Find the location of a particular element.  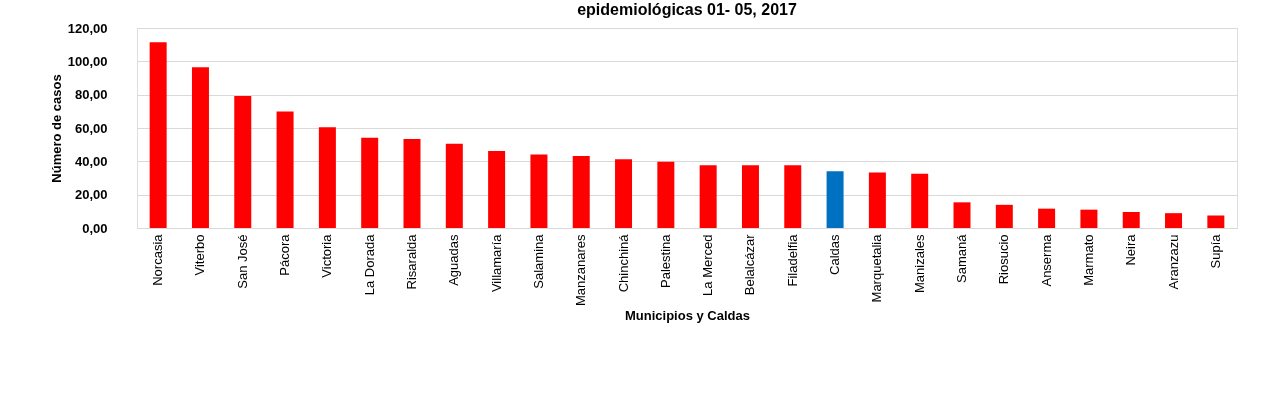

y-tick-label: 60,00 is located at coordinates (91, 128).